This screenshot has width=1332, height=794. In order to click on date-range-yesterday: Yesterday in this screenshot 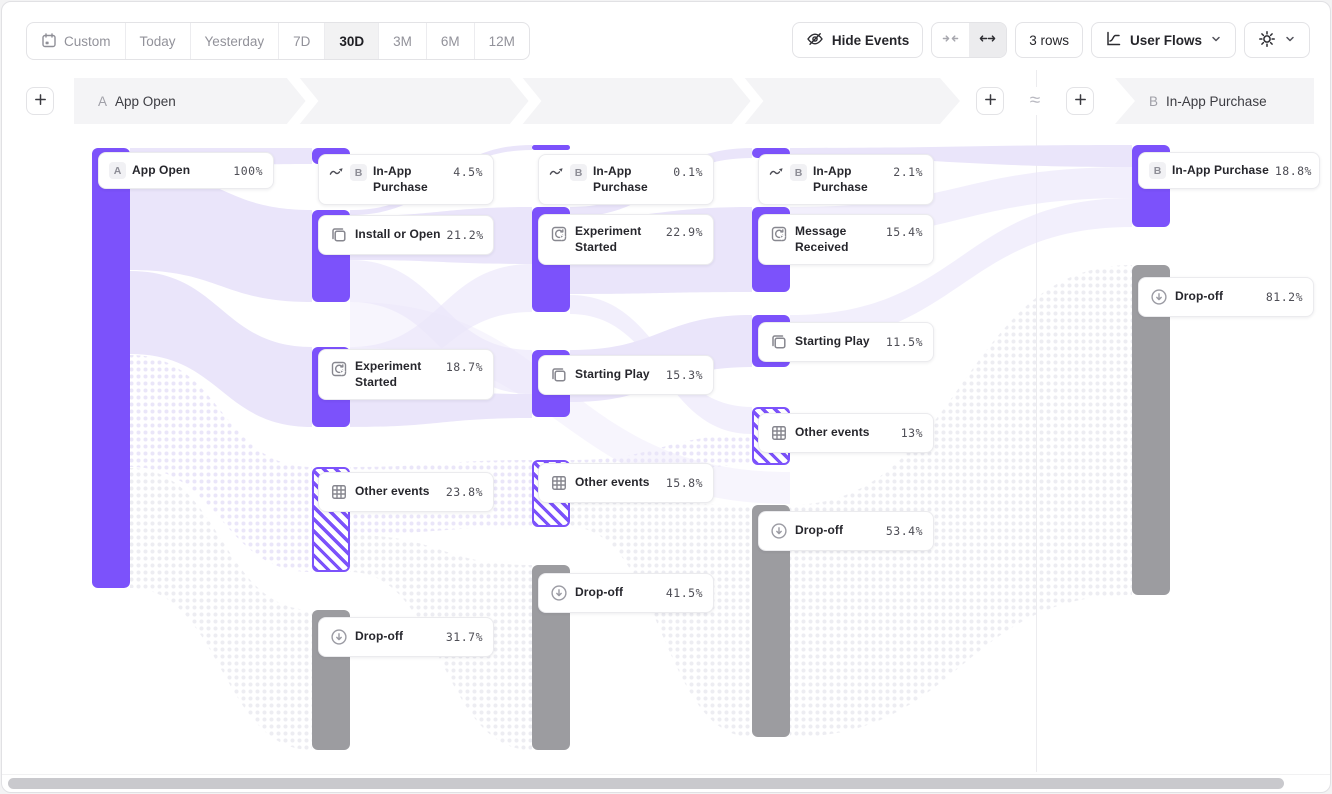, I will do `click(235, 41)`.